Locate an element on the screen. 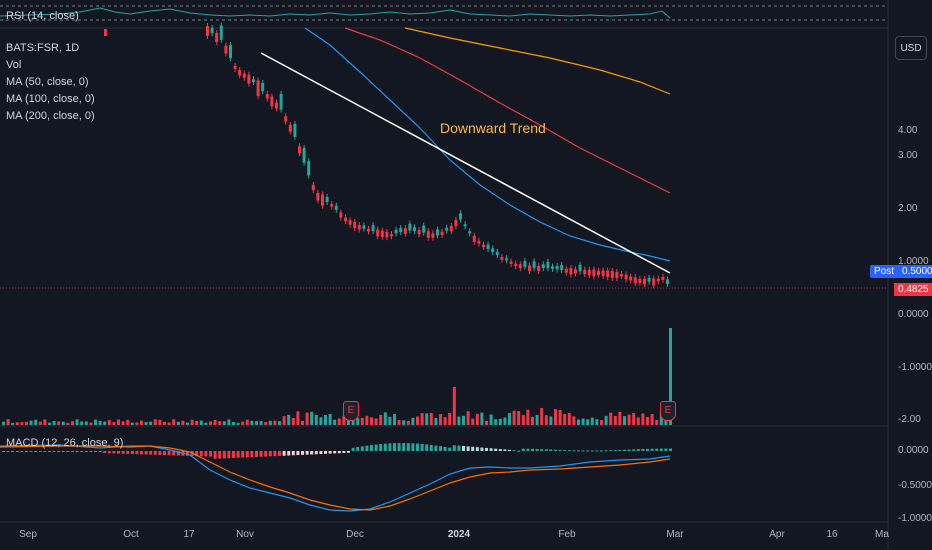 The width and height of the screenshot is (932, 550). time-tick: Apr is located at coordinates (777, 534).